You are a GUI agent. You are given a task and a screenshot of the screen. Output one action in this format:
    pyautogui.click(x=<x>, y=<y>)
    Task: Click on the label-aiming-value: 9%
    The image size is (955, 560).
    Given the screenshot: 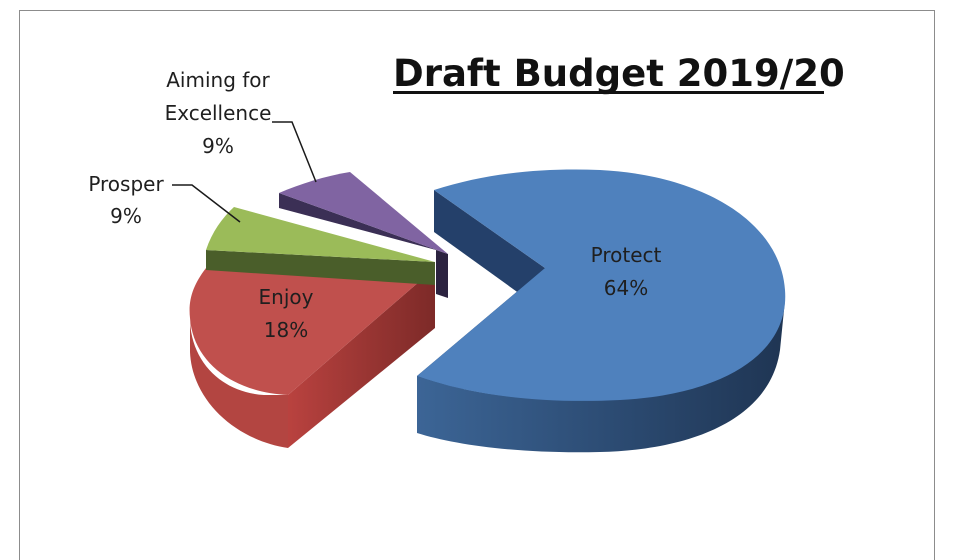 What is the action you would take?
    pyautogui.click(x=218, y=146)
    